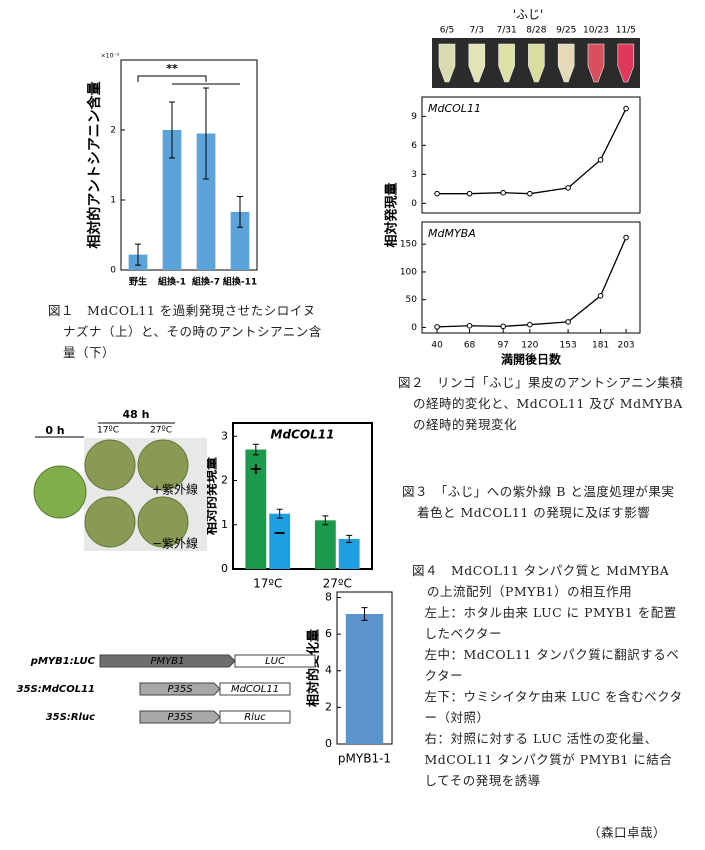 Image resolution: width=705 pixels, height=850 pixels. Describe the element at coordinates (470, 346) in the screenshot. I see `x-tick-label: 68` at that location.